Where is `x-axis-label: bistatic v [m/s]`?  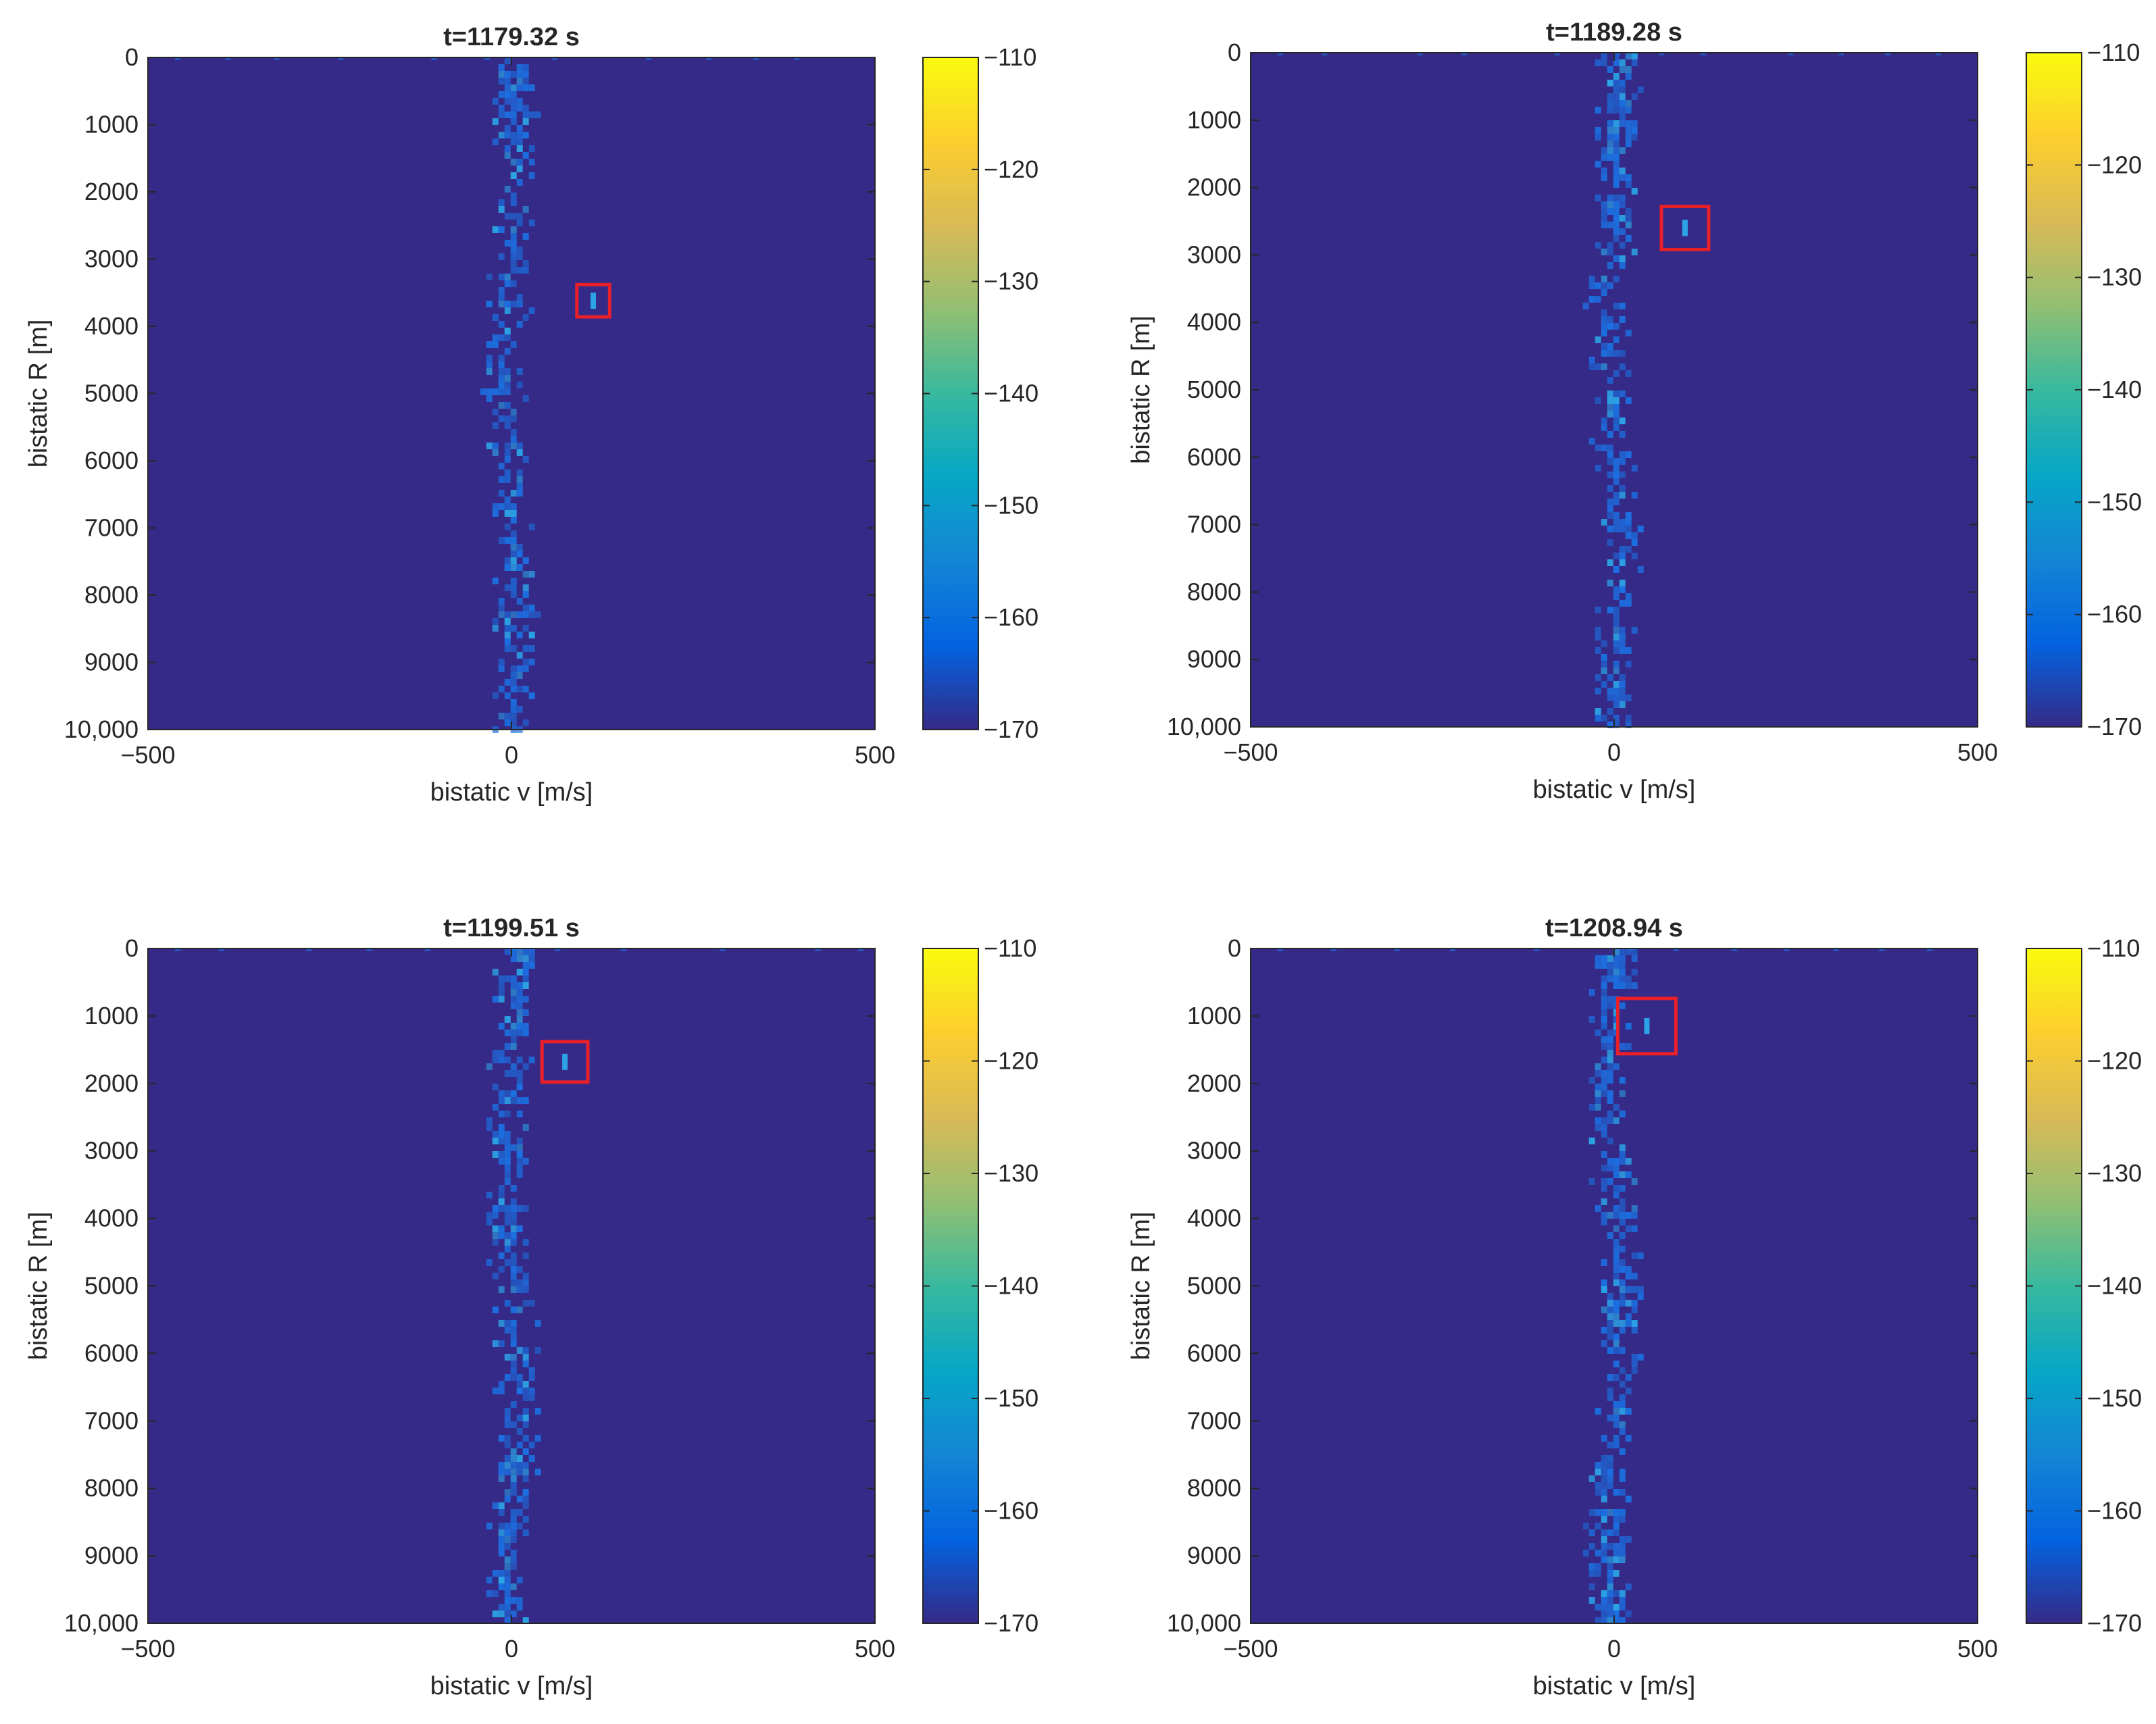
x-axis-label: bistatic v [m/s] is located at coordinates (1614, 1686).